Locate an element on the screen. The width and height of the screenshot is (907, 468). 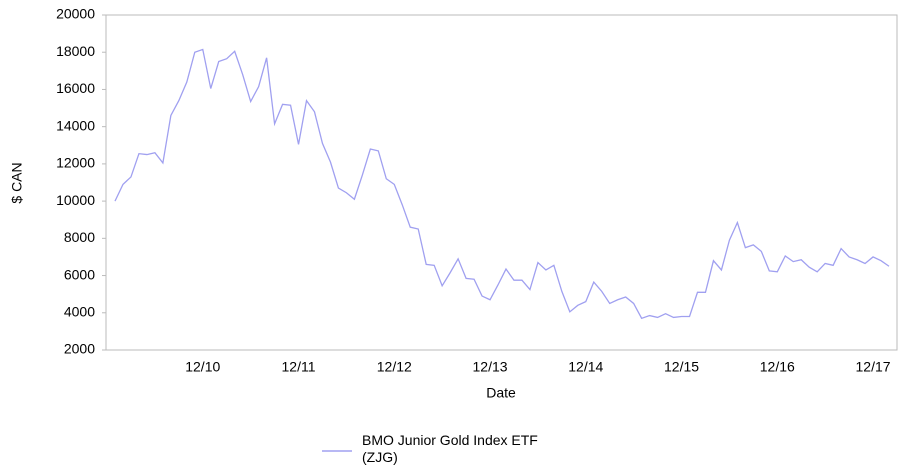
x-tick-label: 12/10 is located at coordinates (202, 367).